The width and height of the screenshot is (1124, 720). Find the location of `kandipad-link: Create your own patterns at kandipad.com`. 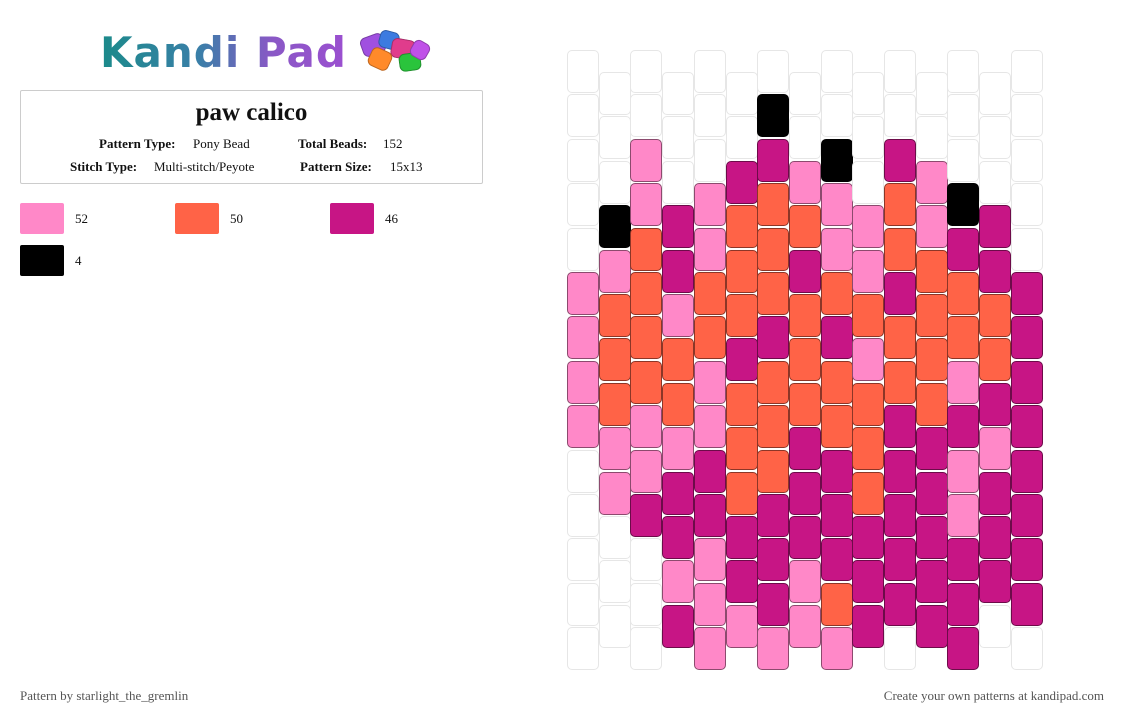

kandipad-link: Create your own patterns at kandipad.com is located at coordinates (993, 695).